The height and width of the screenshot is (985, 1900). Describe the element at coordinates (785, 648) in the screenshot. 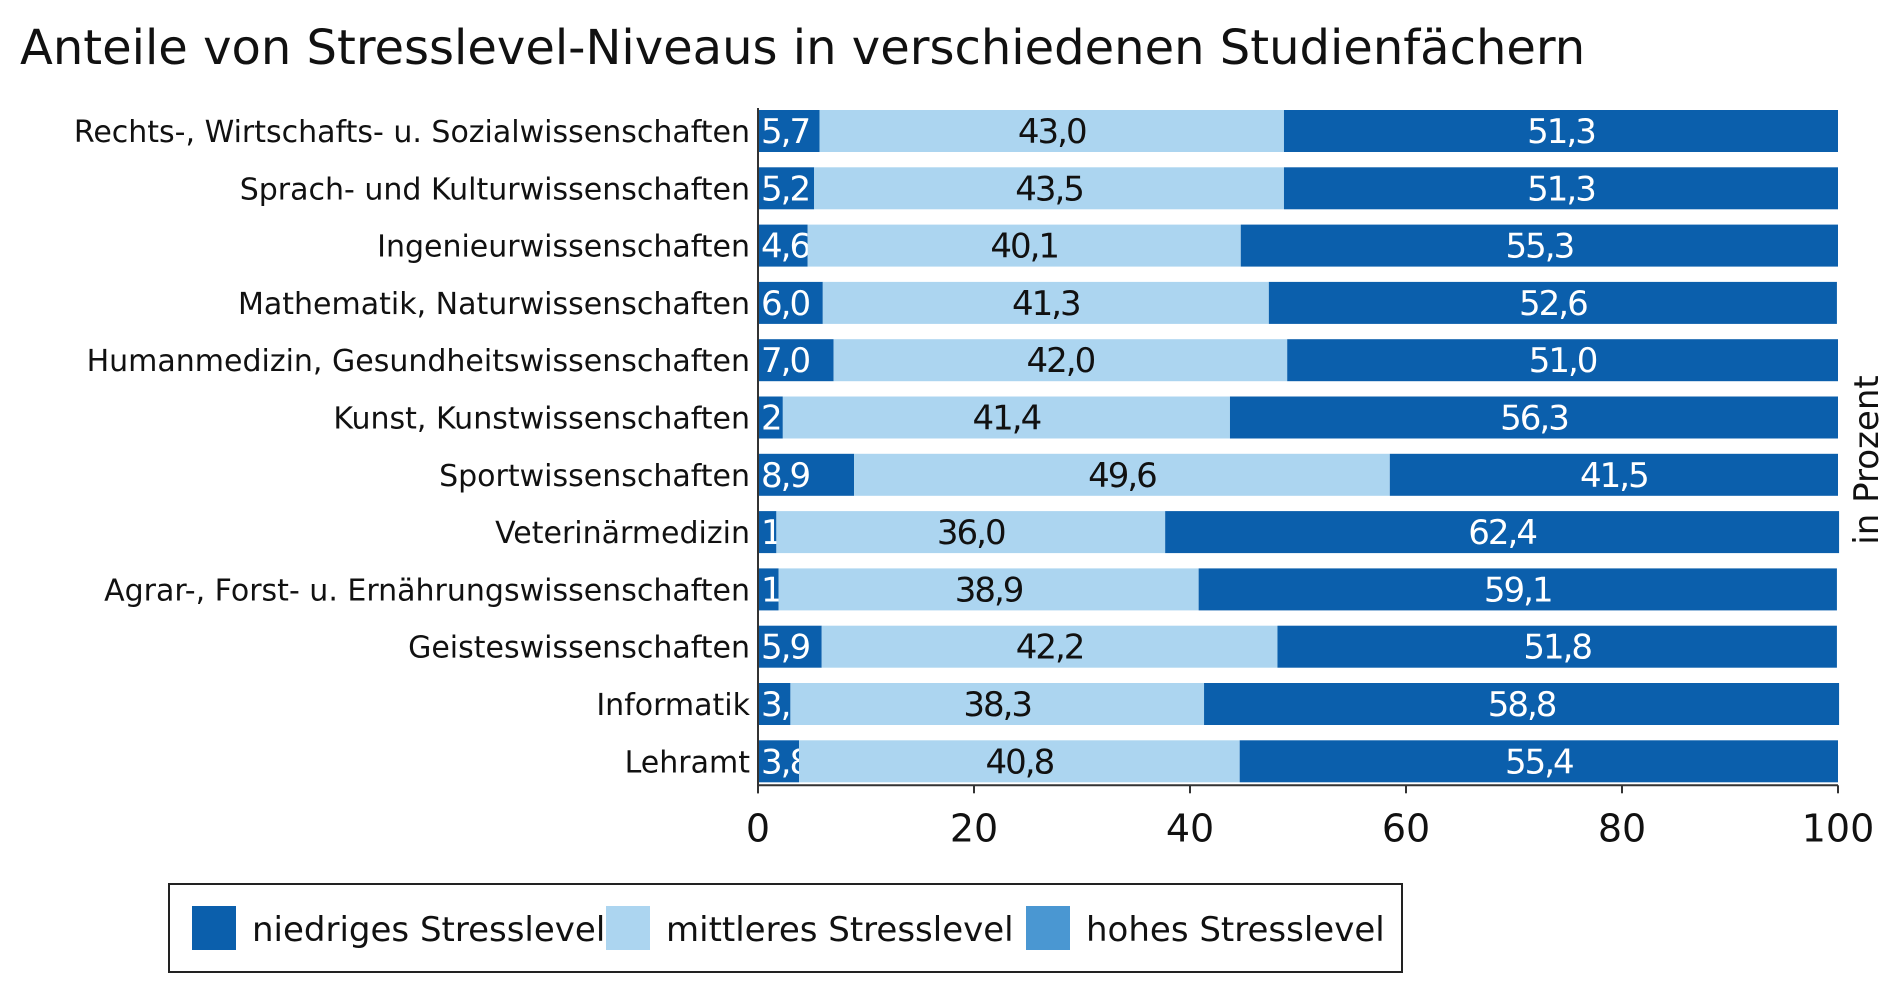

I see `data-label: 5,9` at that location.